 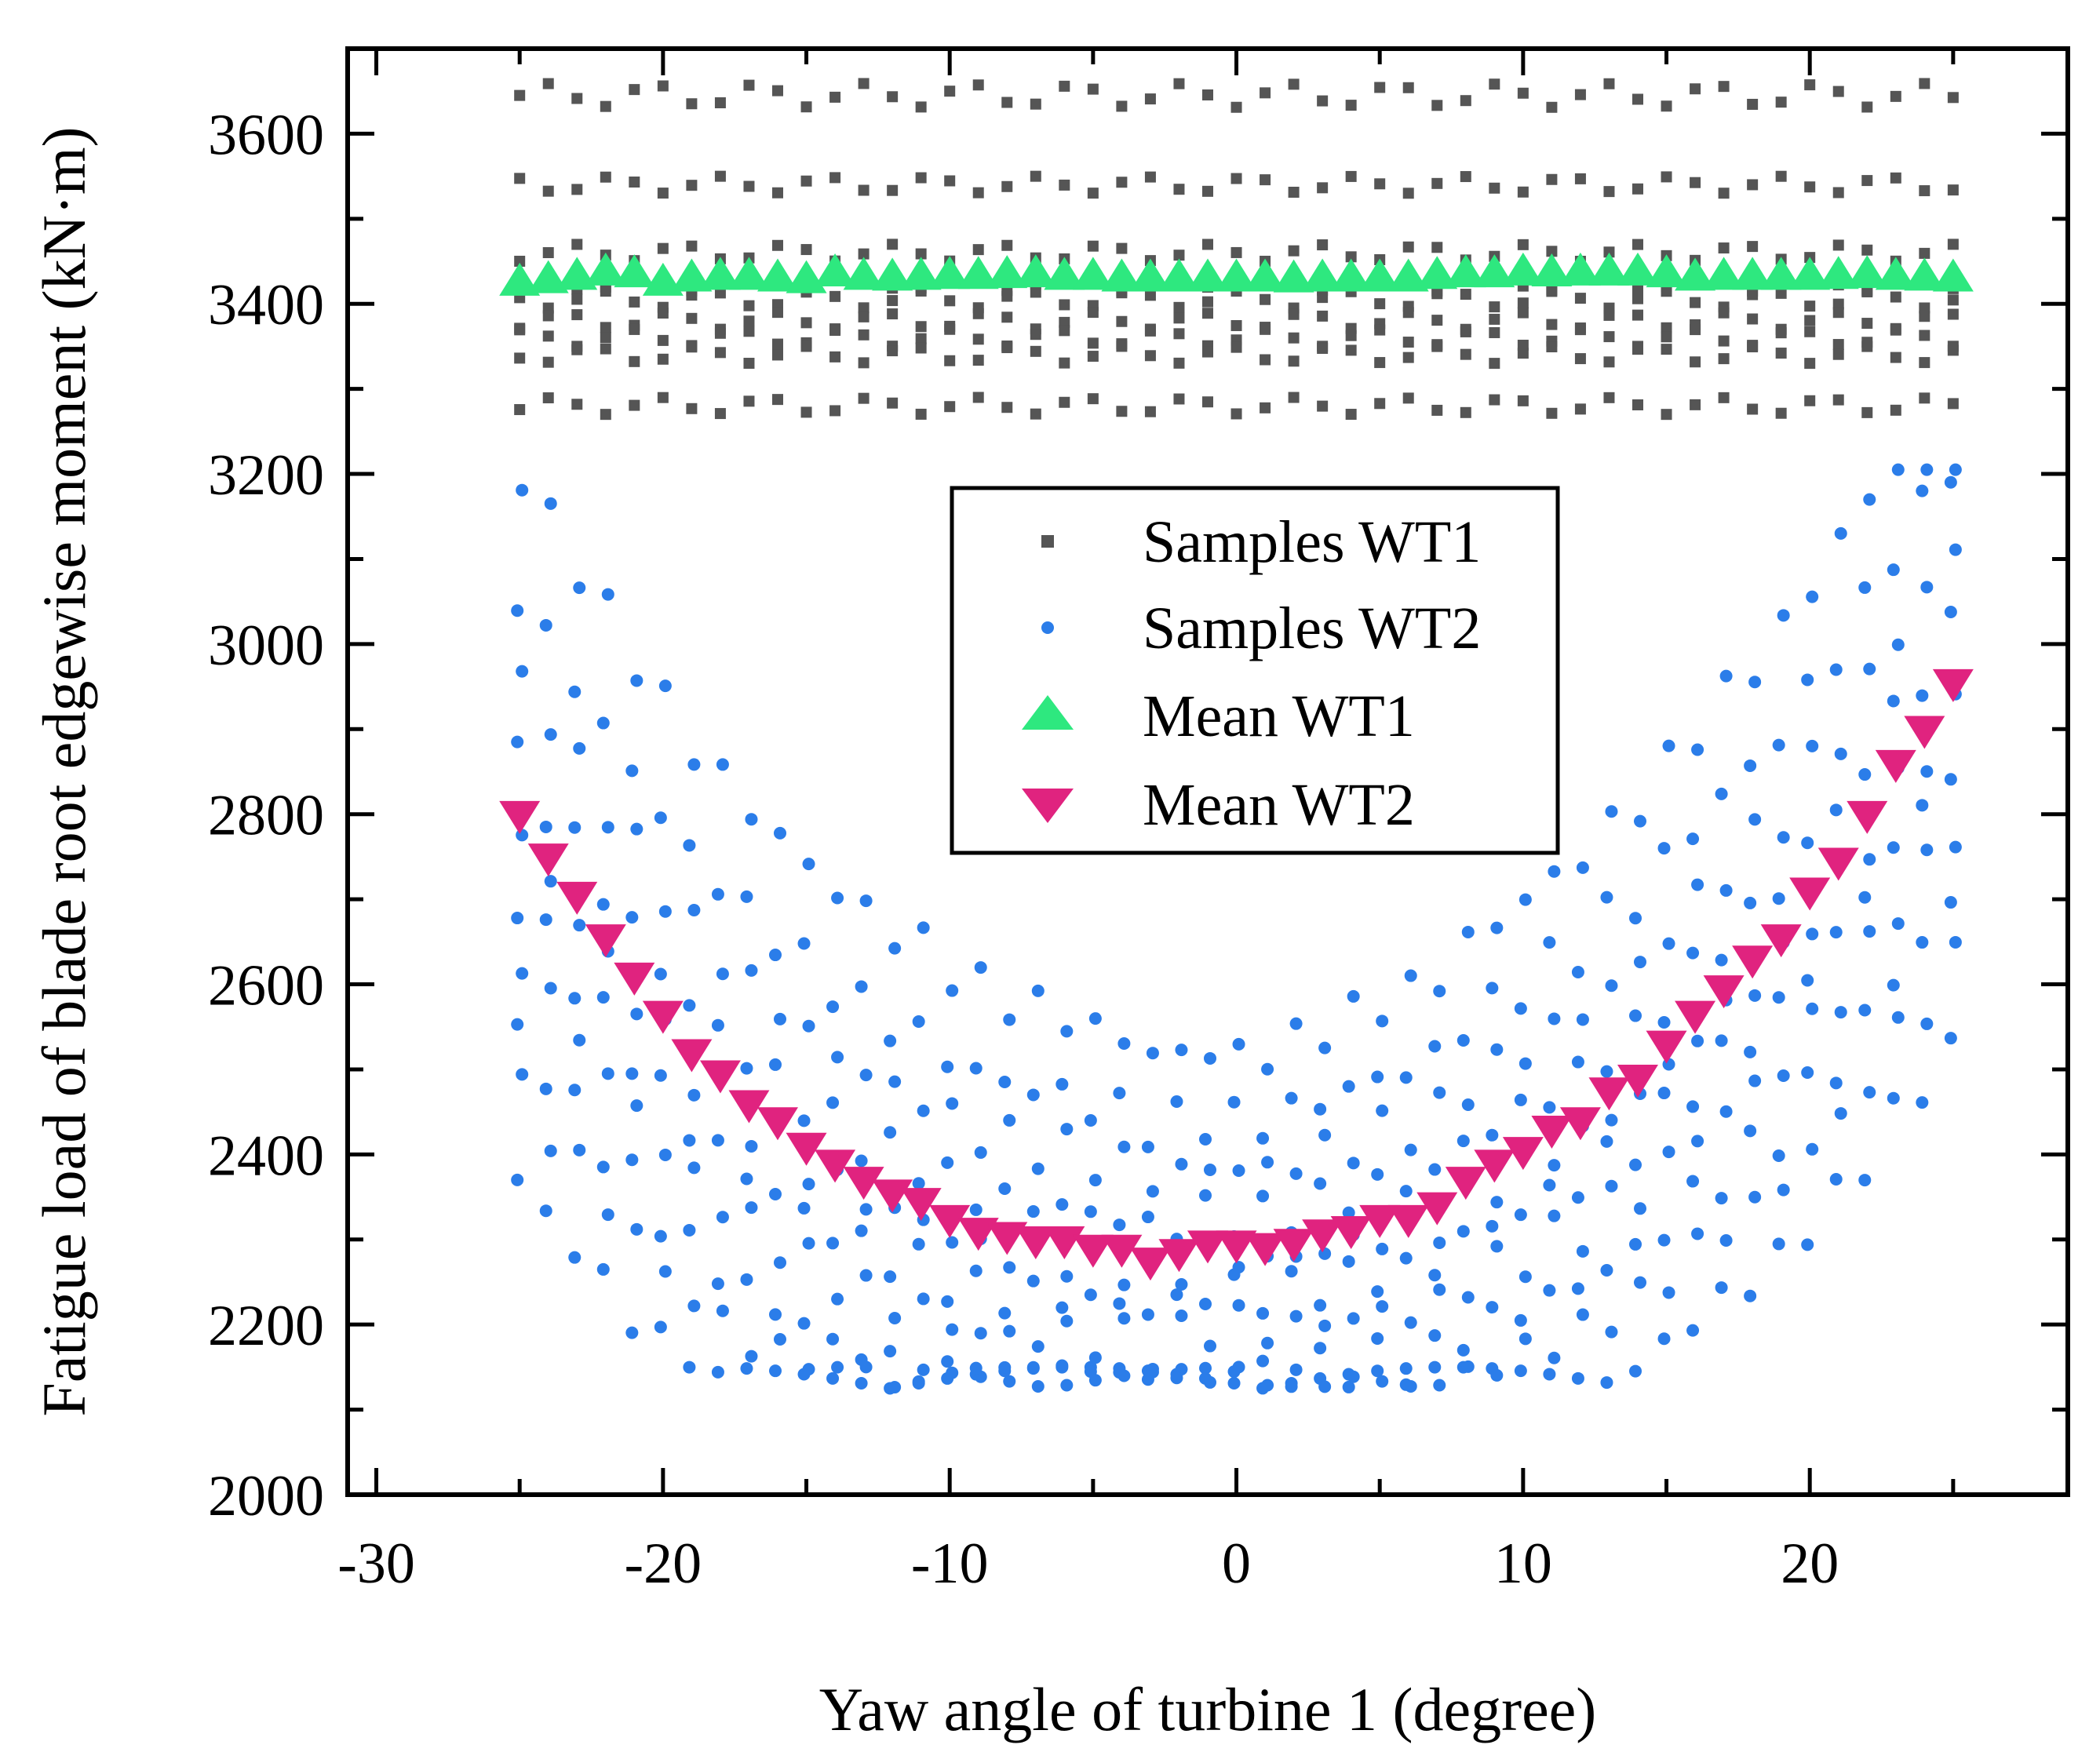 What do you see at coordinates (1312, 628) in the screenshot?
I see `legend-label-samples-wt2: Samples WT2` at bounding box center [1312, 628].